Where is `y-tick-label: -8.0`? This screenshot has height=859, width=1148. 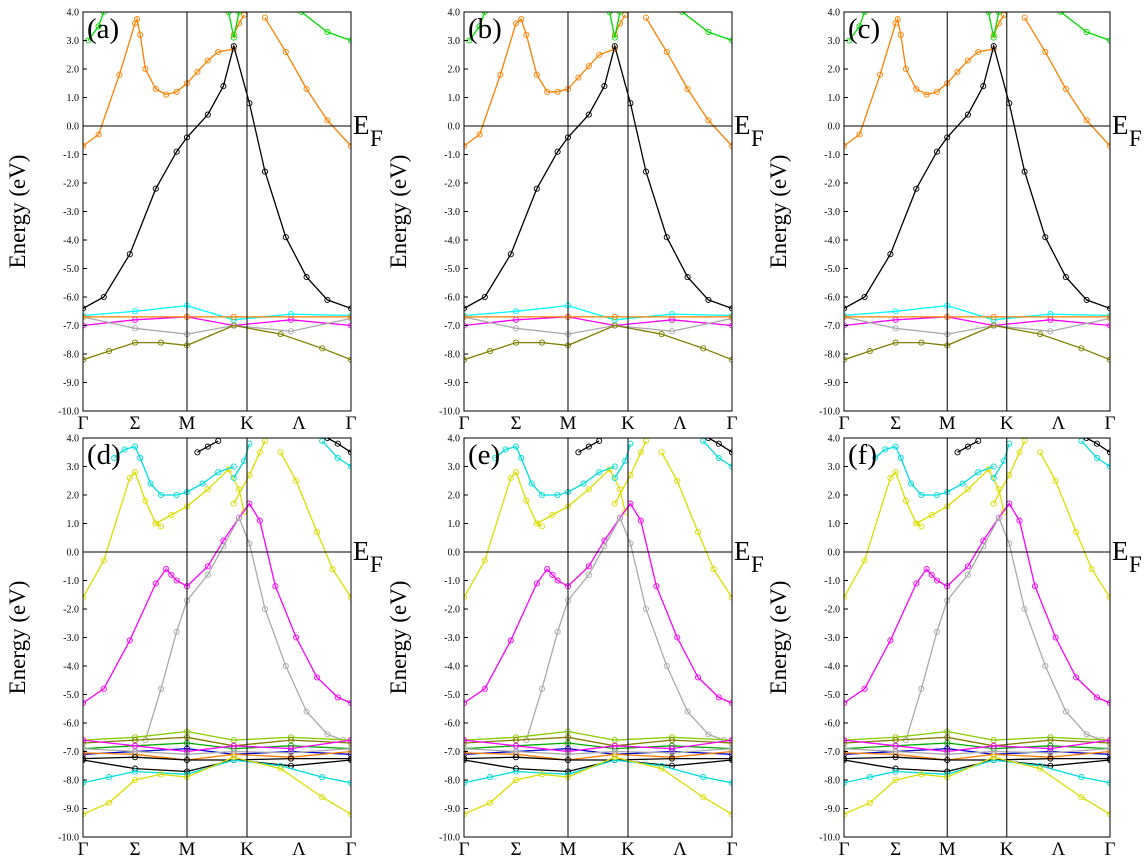
y-tick-label: -8.0 is located at coordinates (71, 355).